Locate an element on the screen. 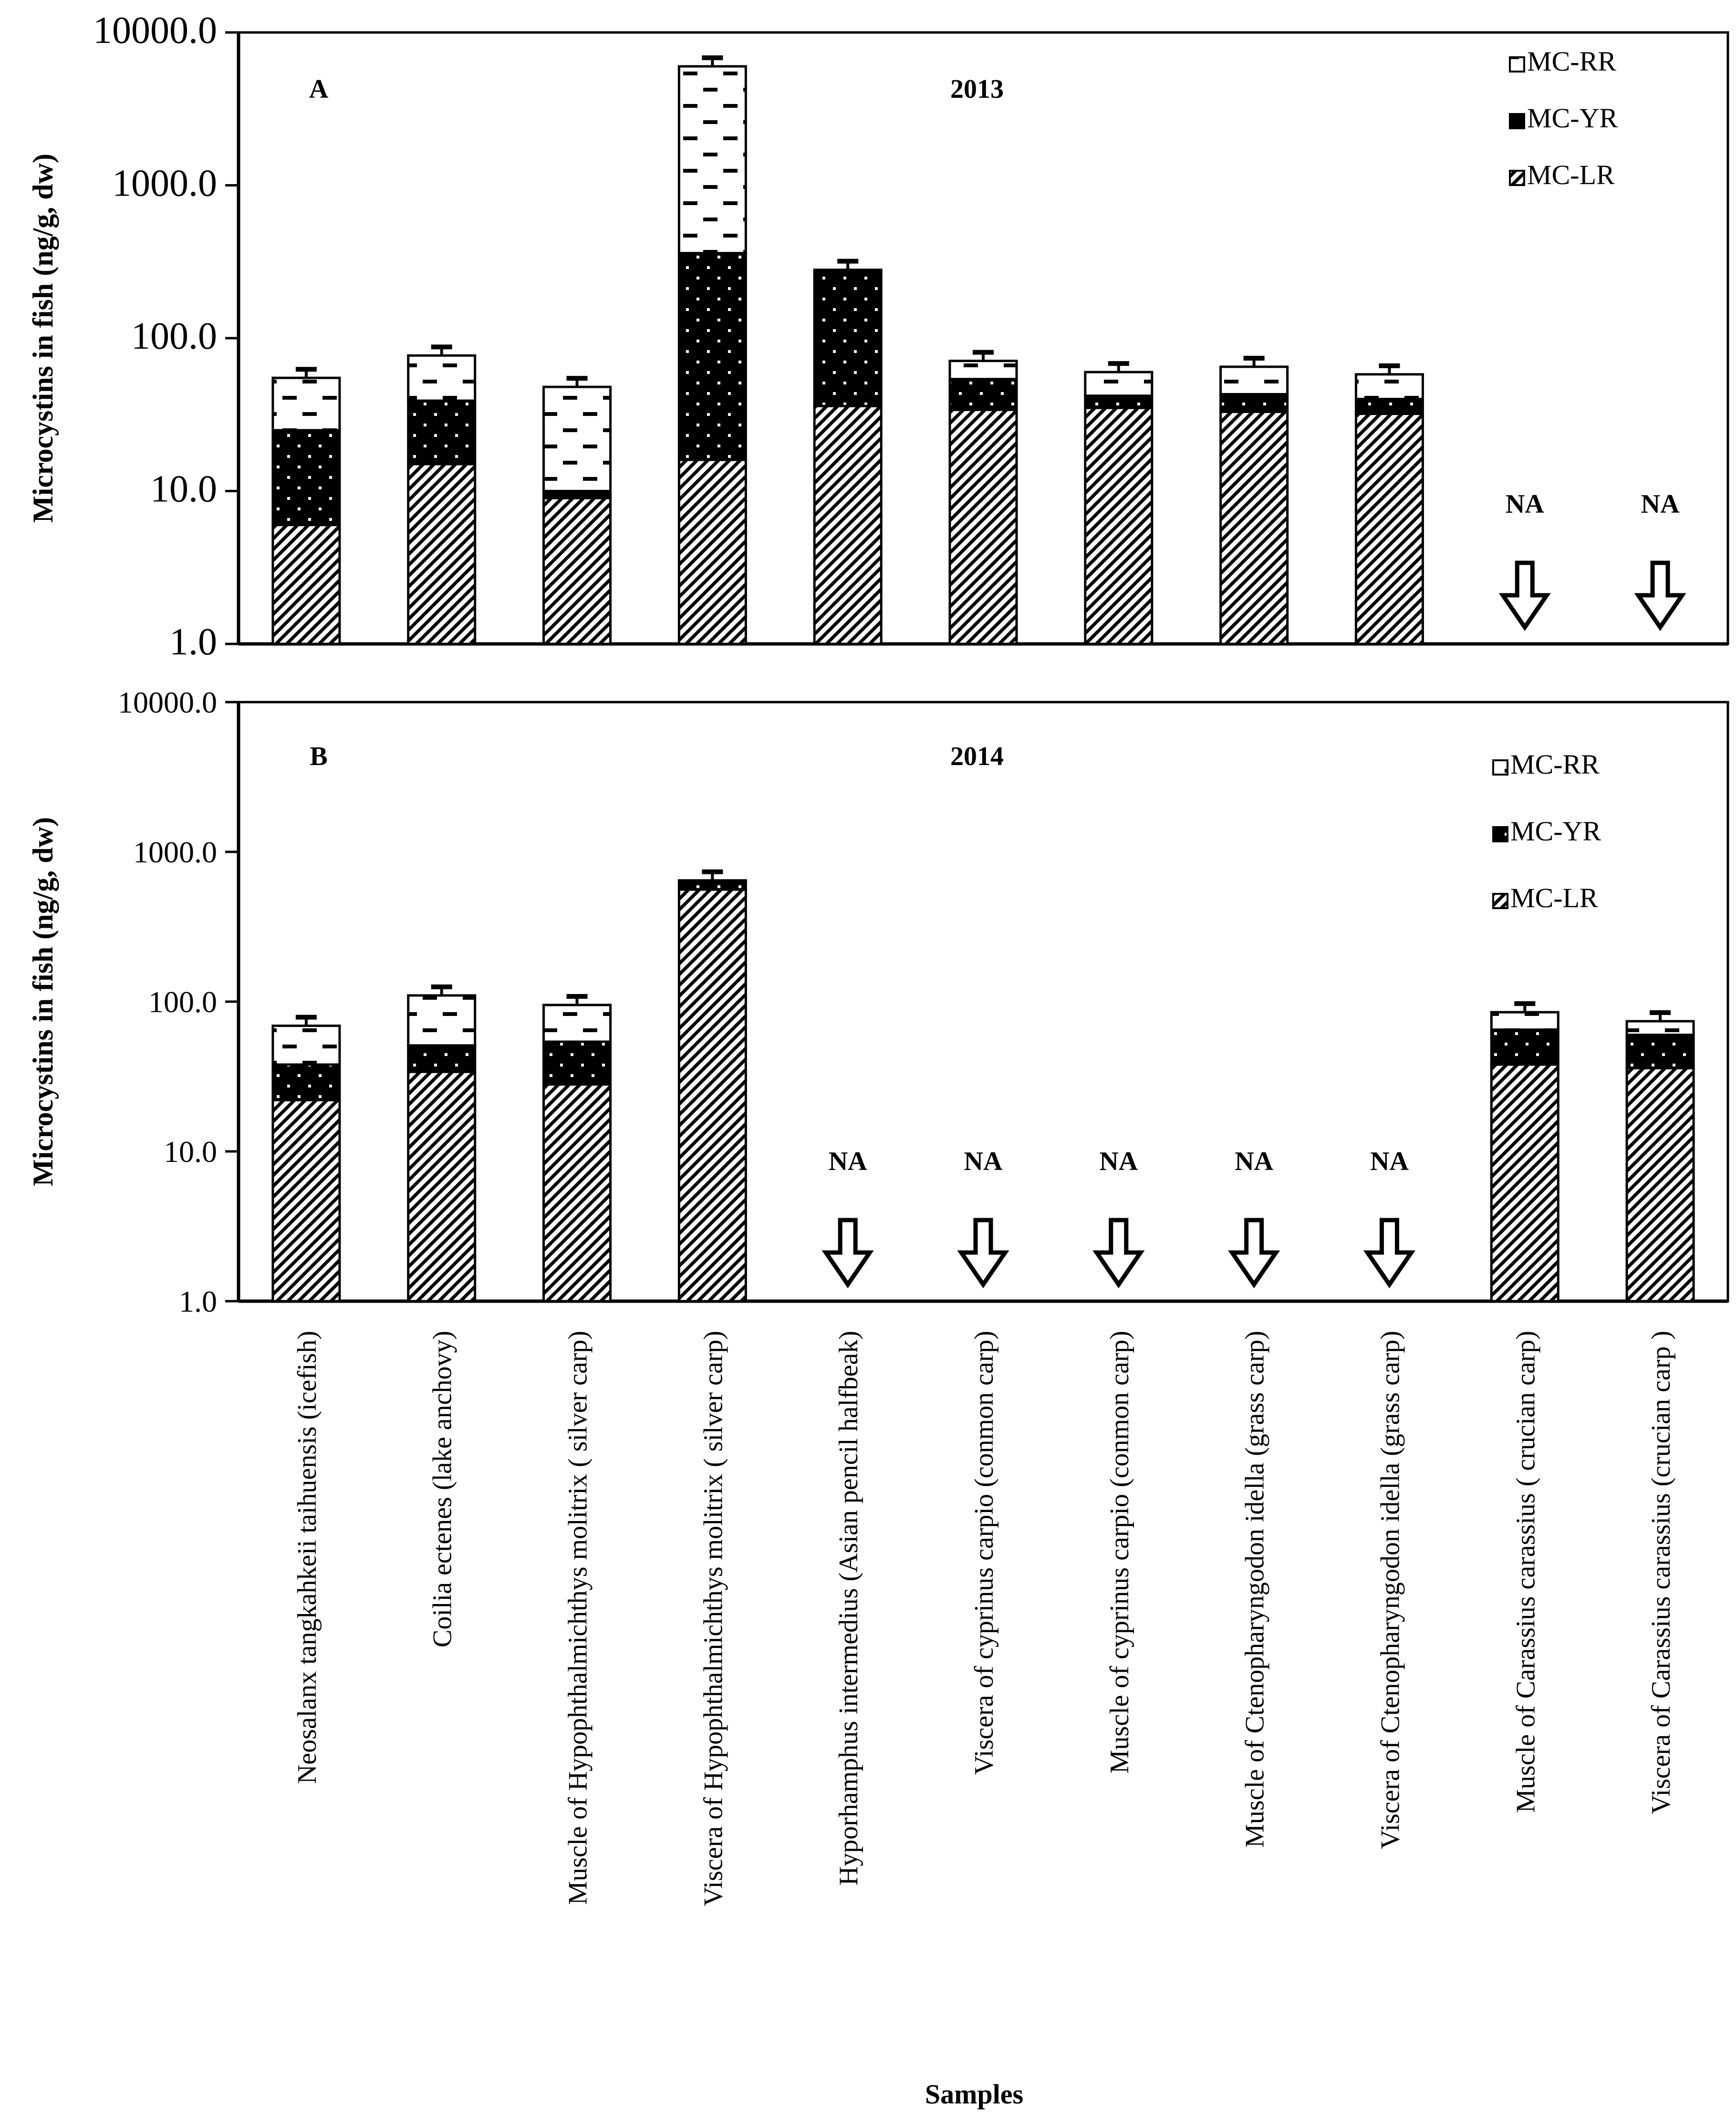  legend-swatch-mc-lr is located at coordinates (1517, 178).